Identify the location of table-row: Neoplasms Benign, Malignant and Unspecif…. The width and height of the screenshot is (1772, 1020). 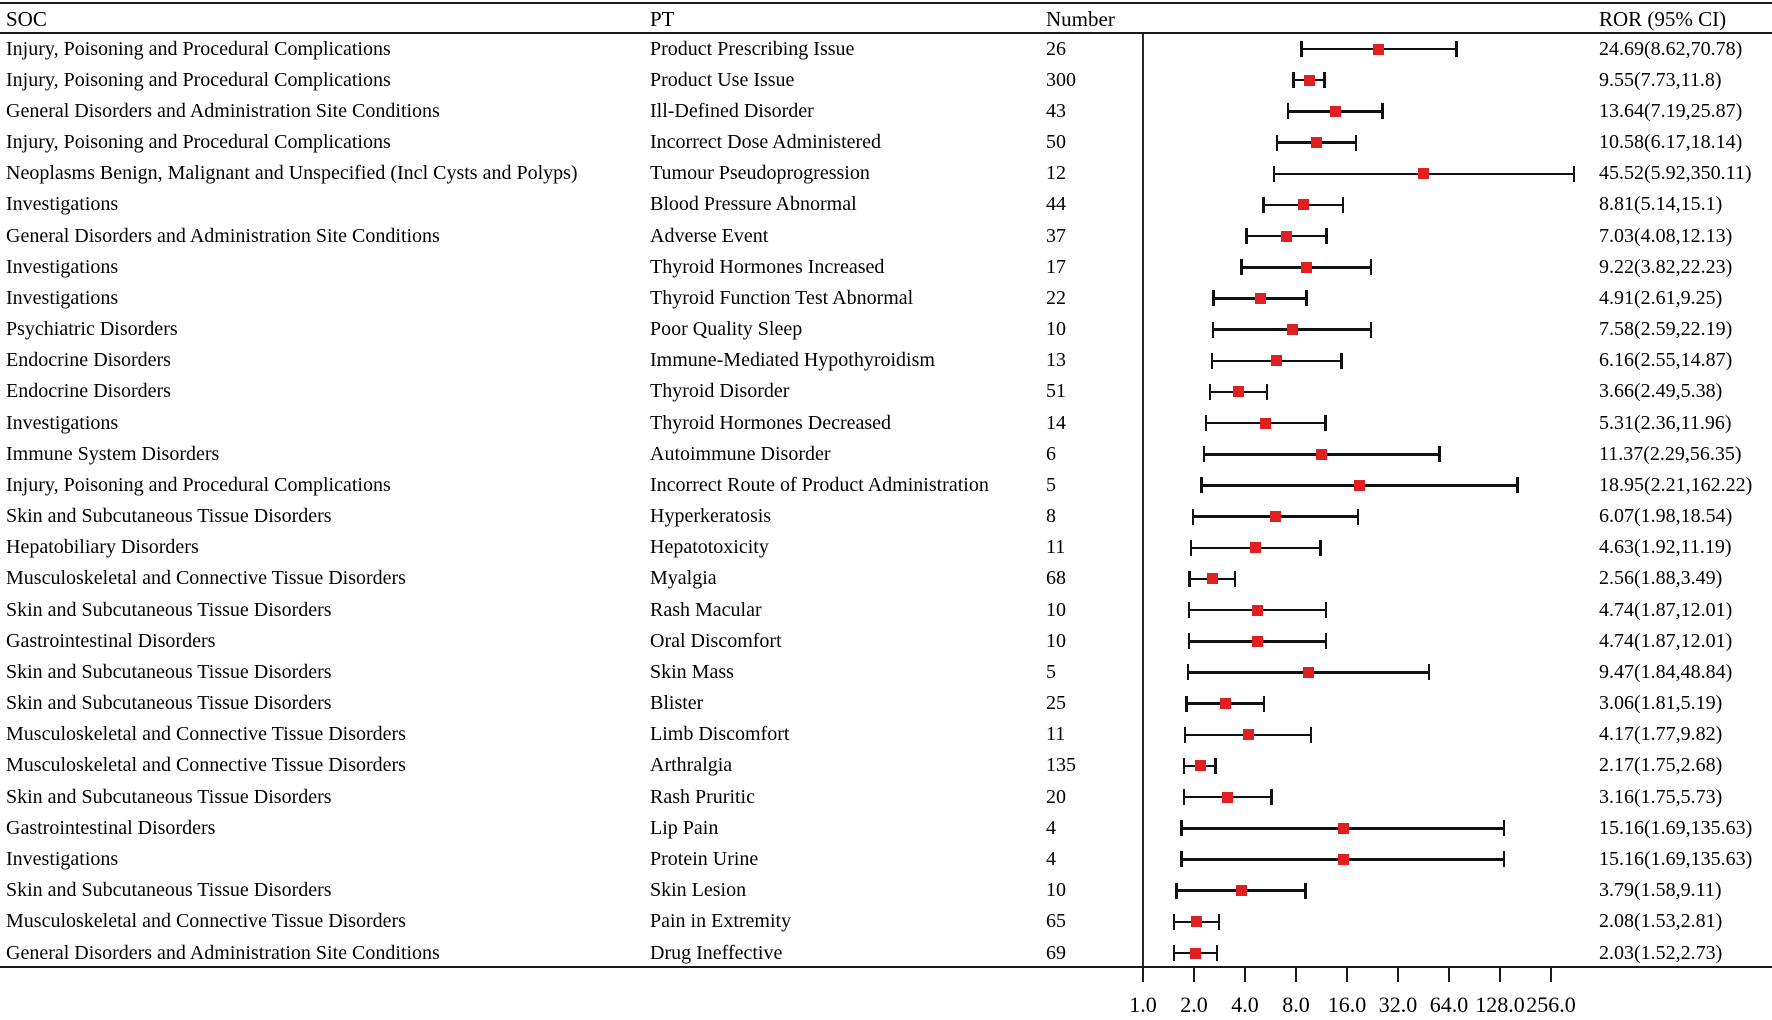
(886, 173).